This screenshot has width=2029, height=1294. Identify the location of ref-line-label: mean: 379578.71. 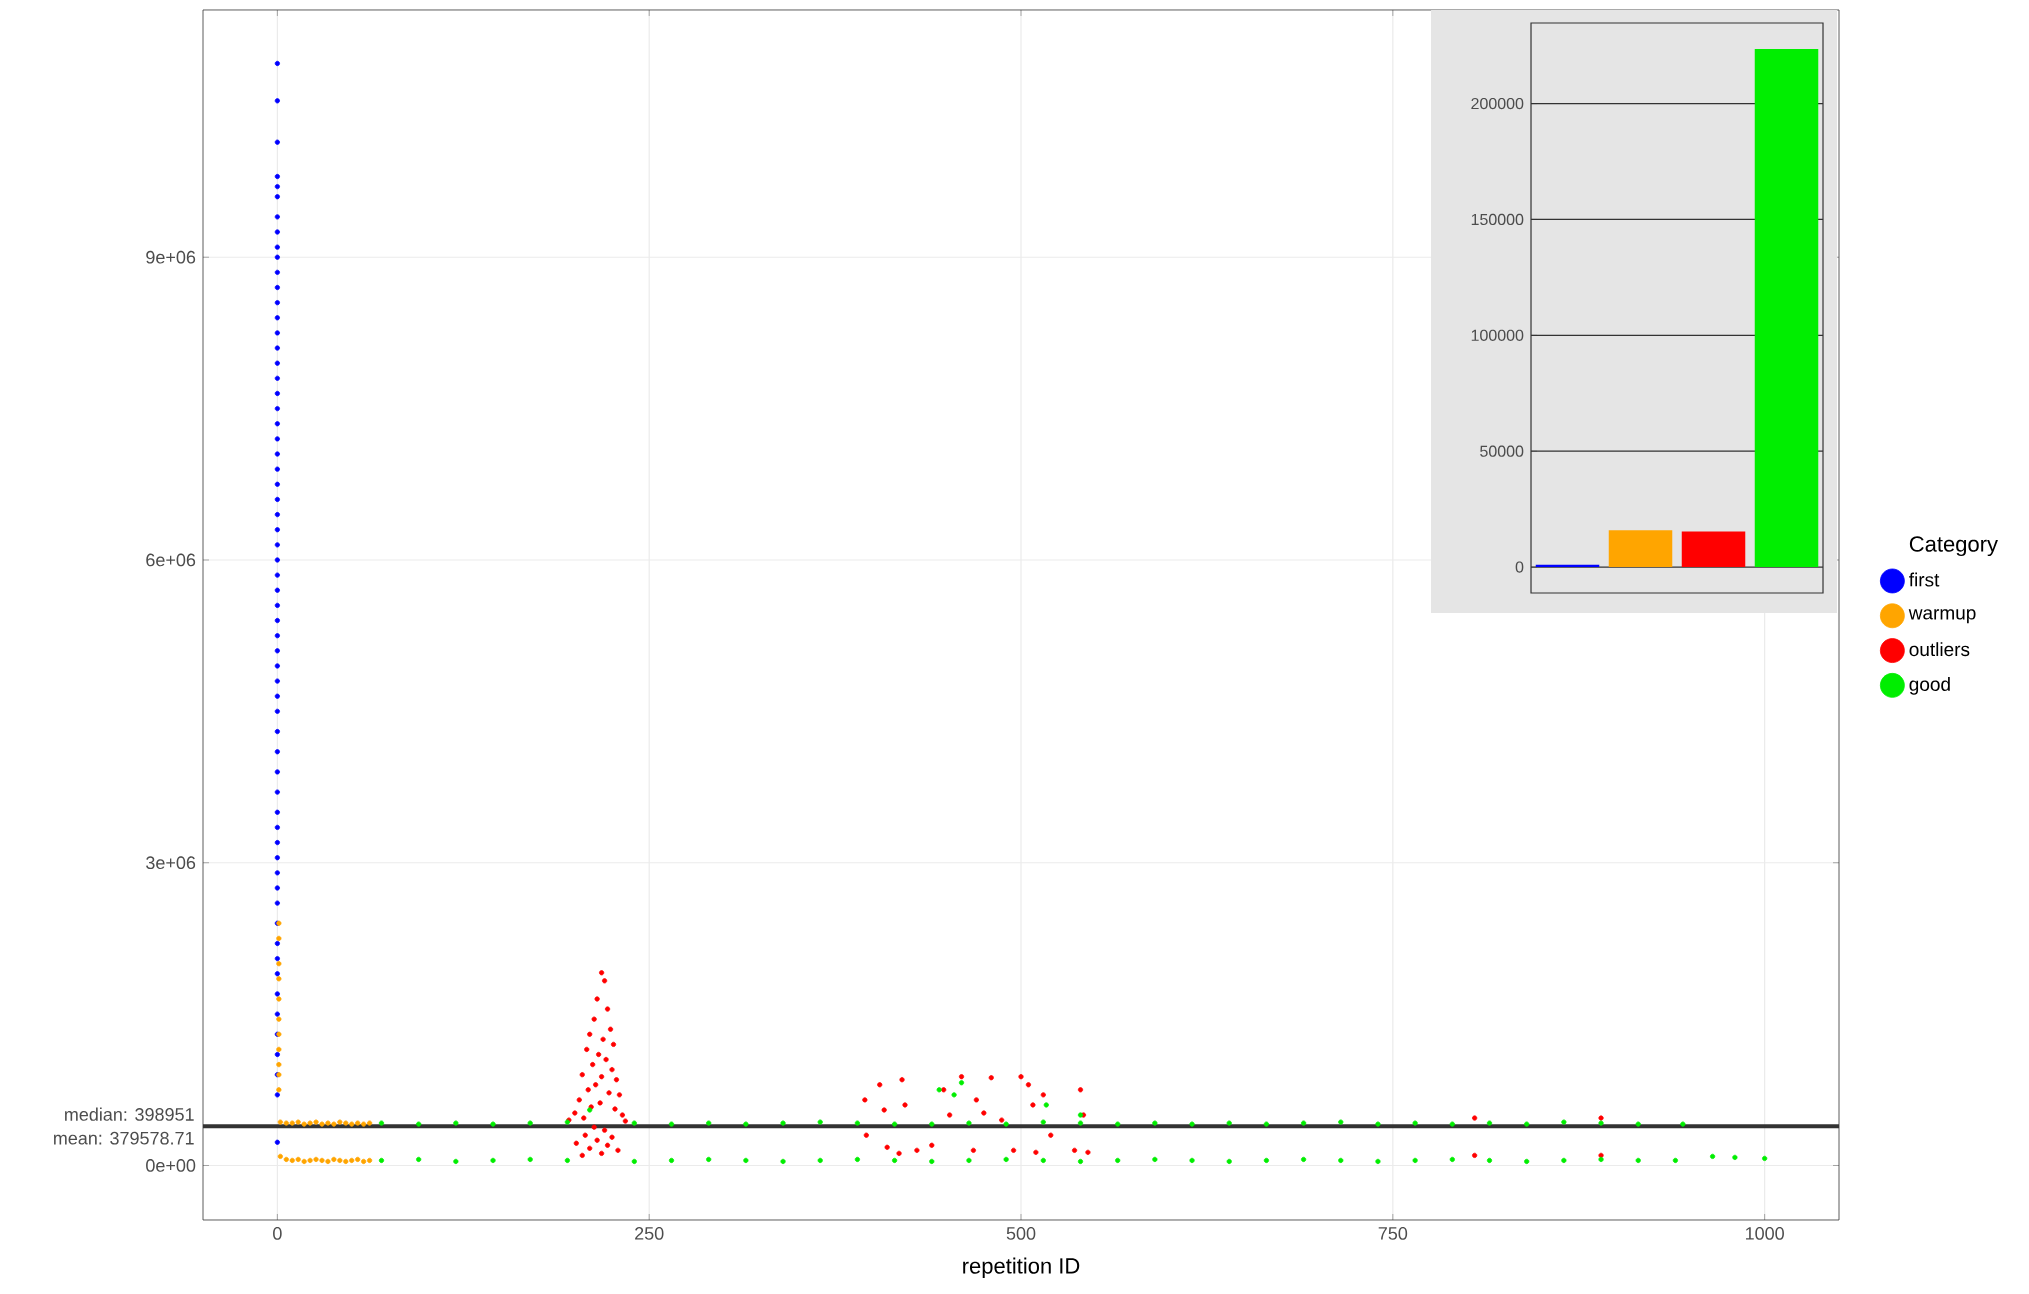
(124, 1138).